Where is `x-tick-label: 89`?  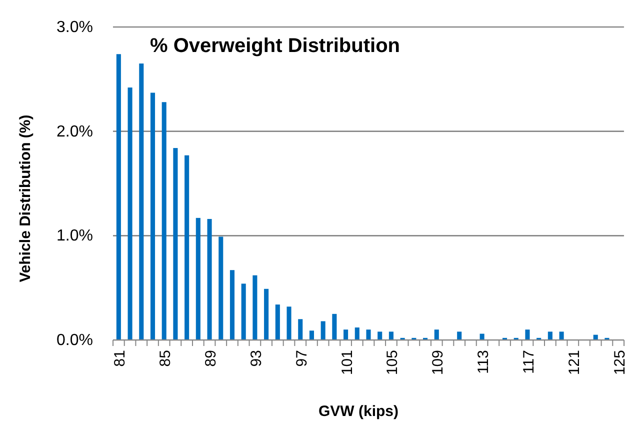 x-tick-label: 89 is located at coordinates (211, 358).